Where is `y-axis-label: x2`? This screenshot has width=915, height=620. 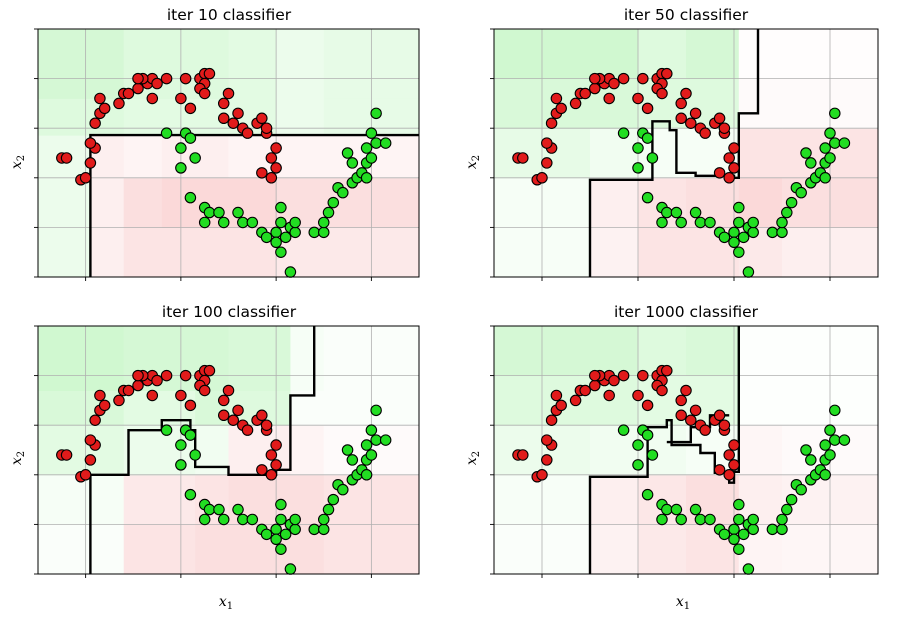 y-axis-label: x2 is located at coordinates (473, 458).